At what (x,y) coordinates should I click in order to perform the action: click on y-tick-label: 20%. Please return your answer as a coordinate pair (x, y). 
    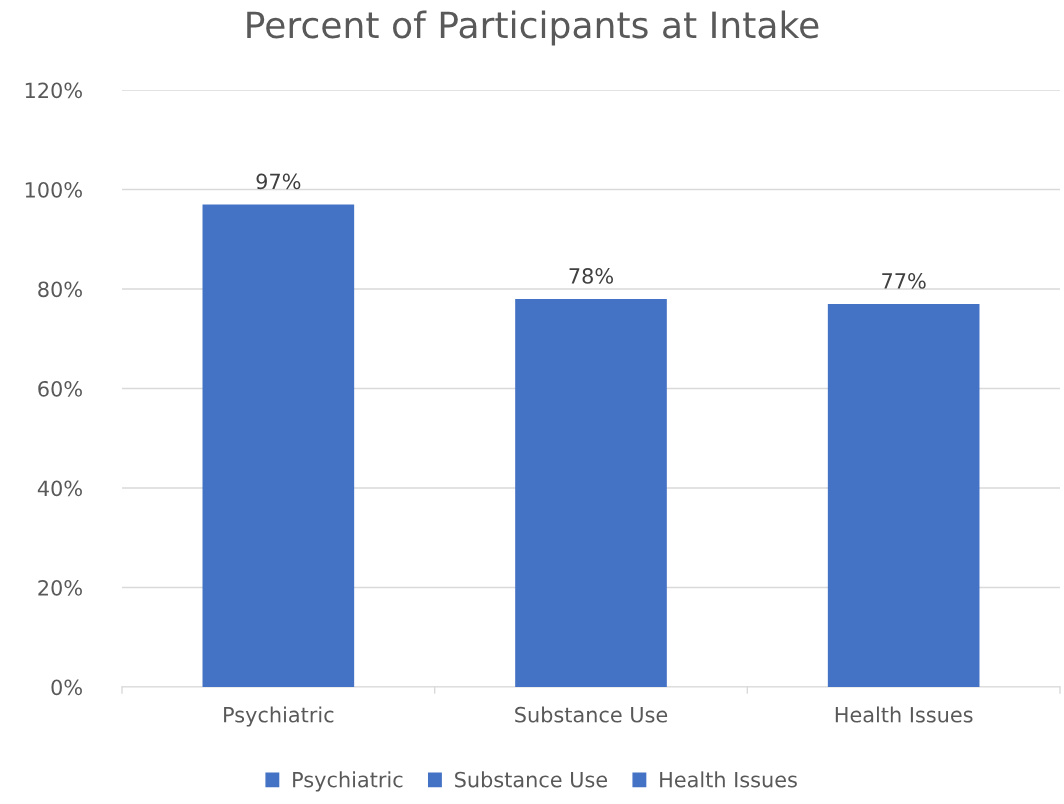
    Looking at the image, I should click on (60, 587).